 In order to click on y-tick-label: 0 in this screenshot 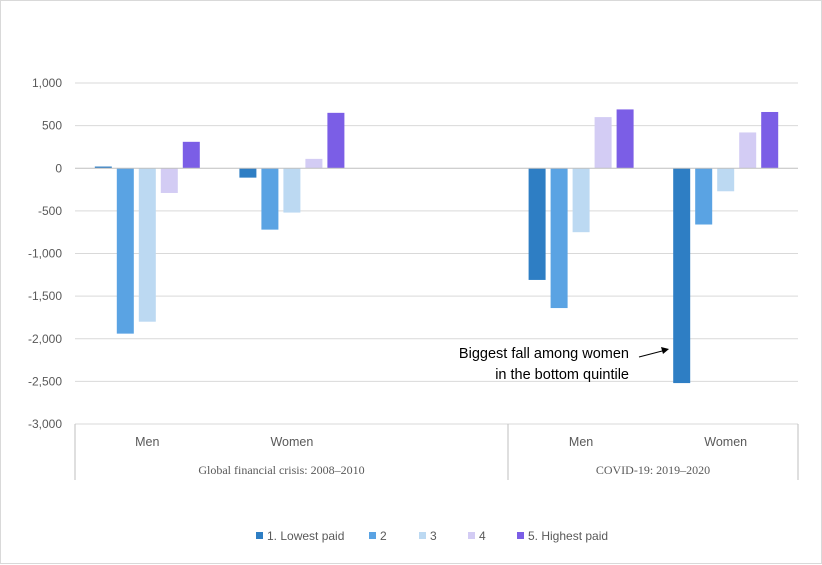, I will do `click(58, 168)`.